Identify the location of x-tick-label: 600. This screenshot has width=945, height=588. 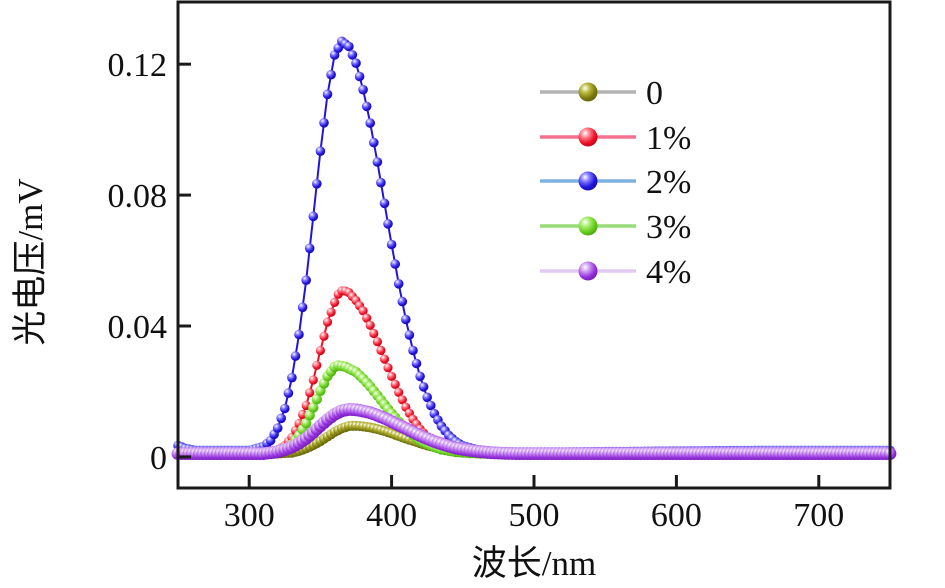
(676, 515).